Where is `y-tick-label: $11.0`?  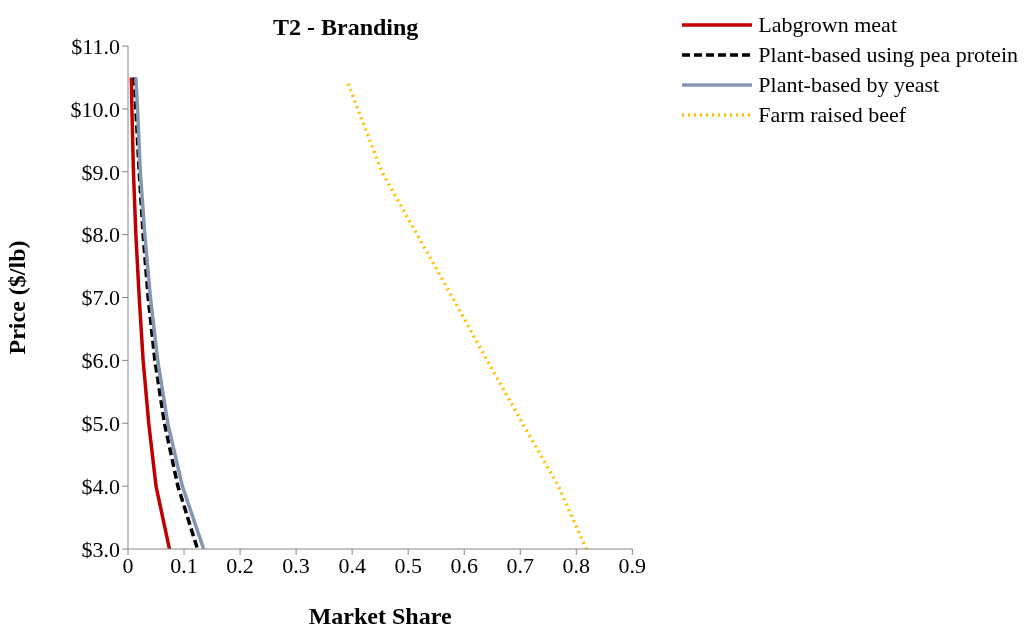
y-tick-label: $11.0 is located at coordinates (95, 46).